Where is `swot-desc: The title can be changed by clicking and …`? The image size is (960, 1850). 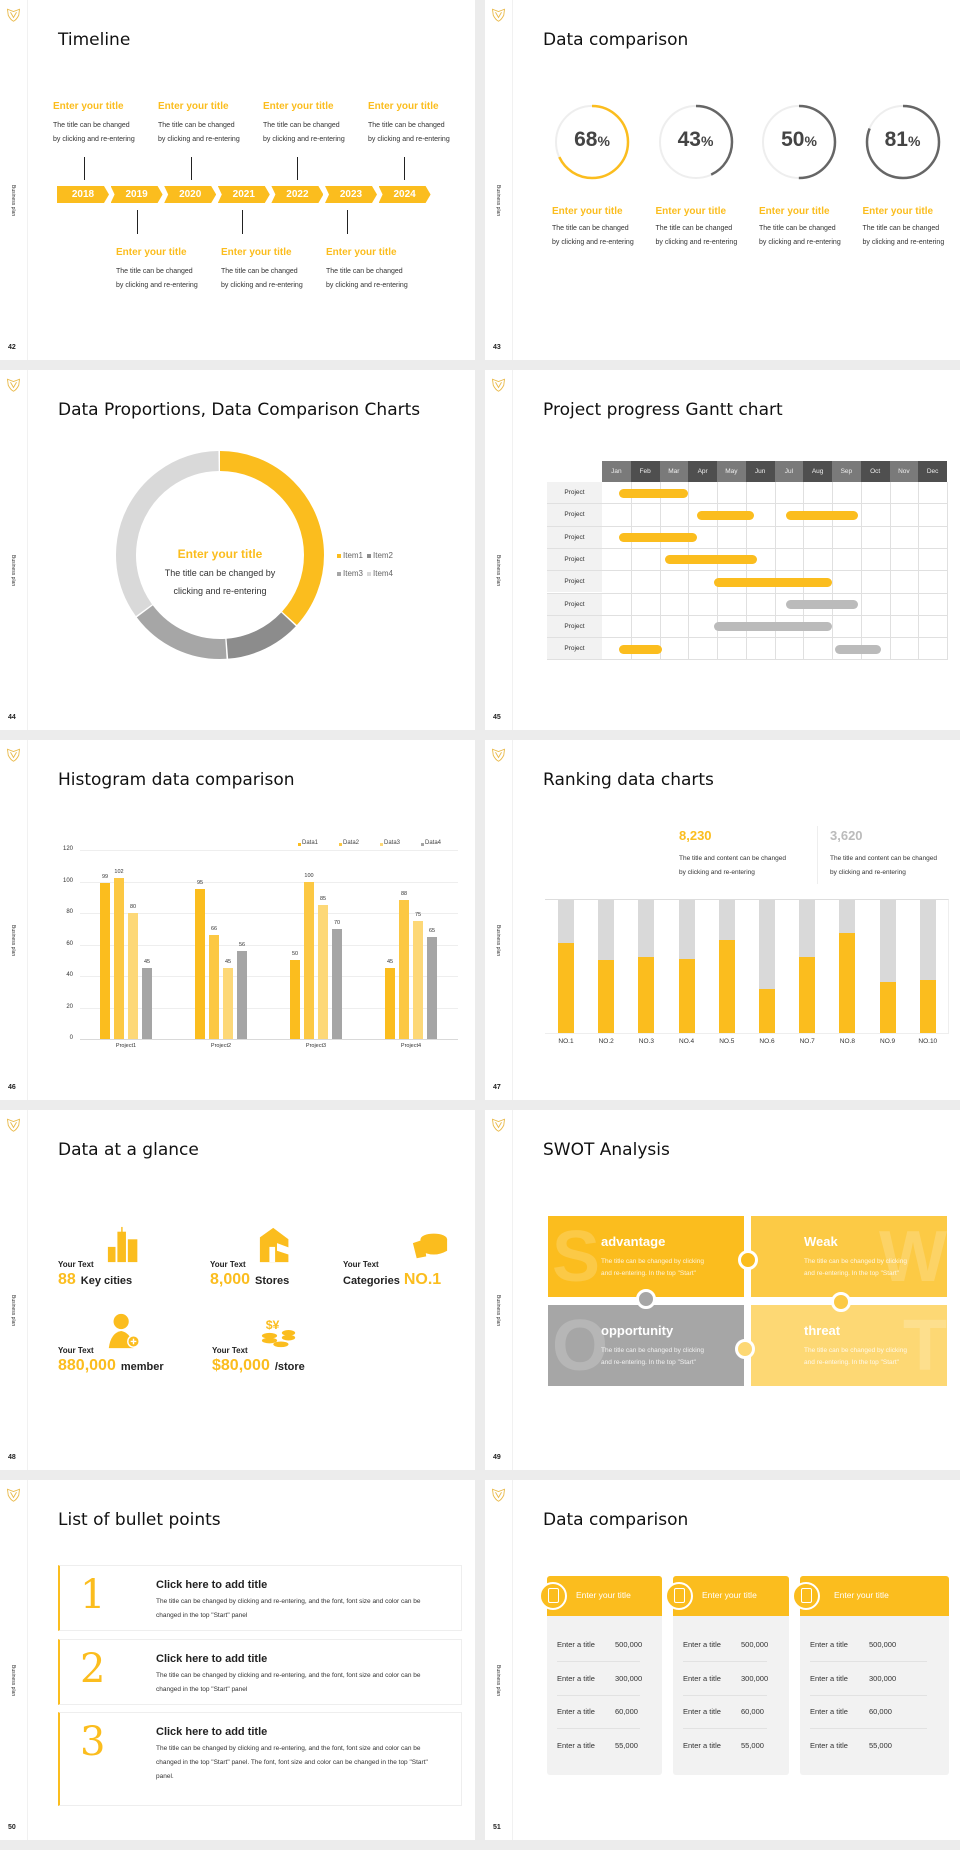
swot-desc: The title can be changed by clicking and … is located at coordinates (652, 1357).